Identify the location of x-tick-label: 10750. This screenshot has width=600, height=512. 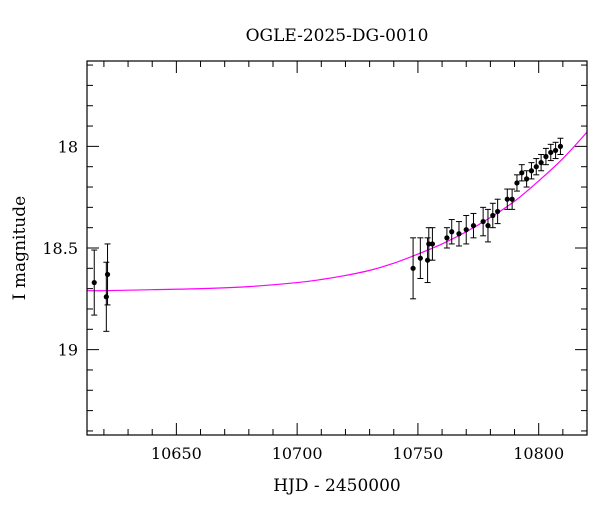
(417, 453).